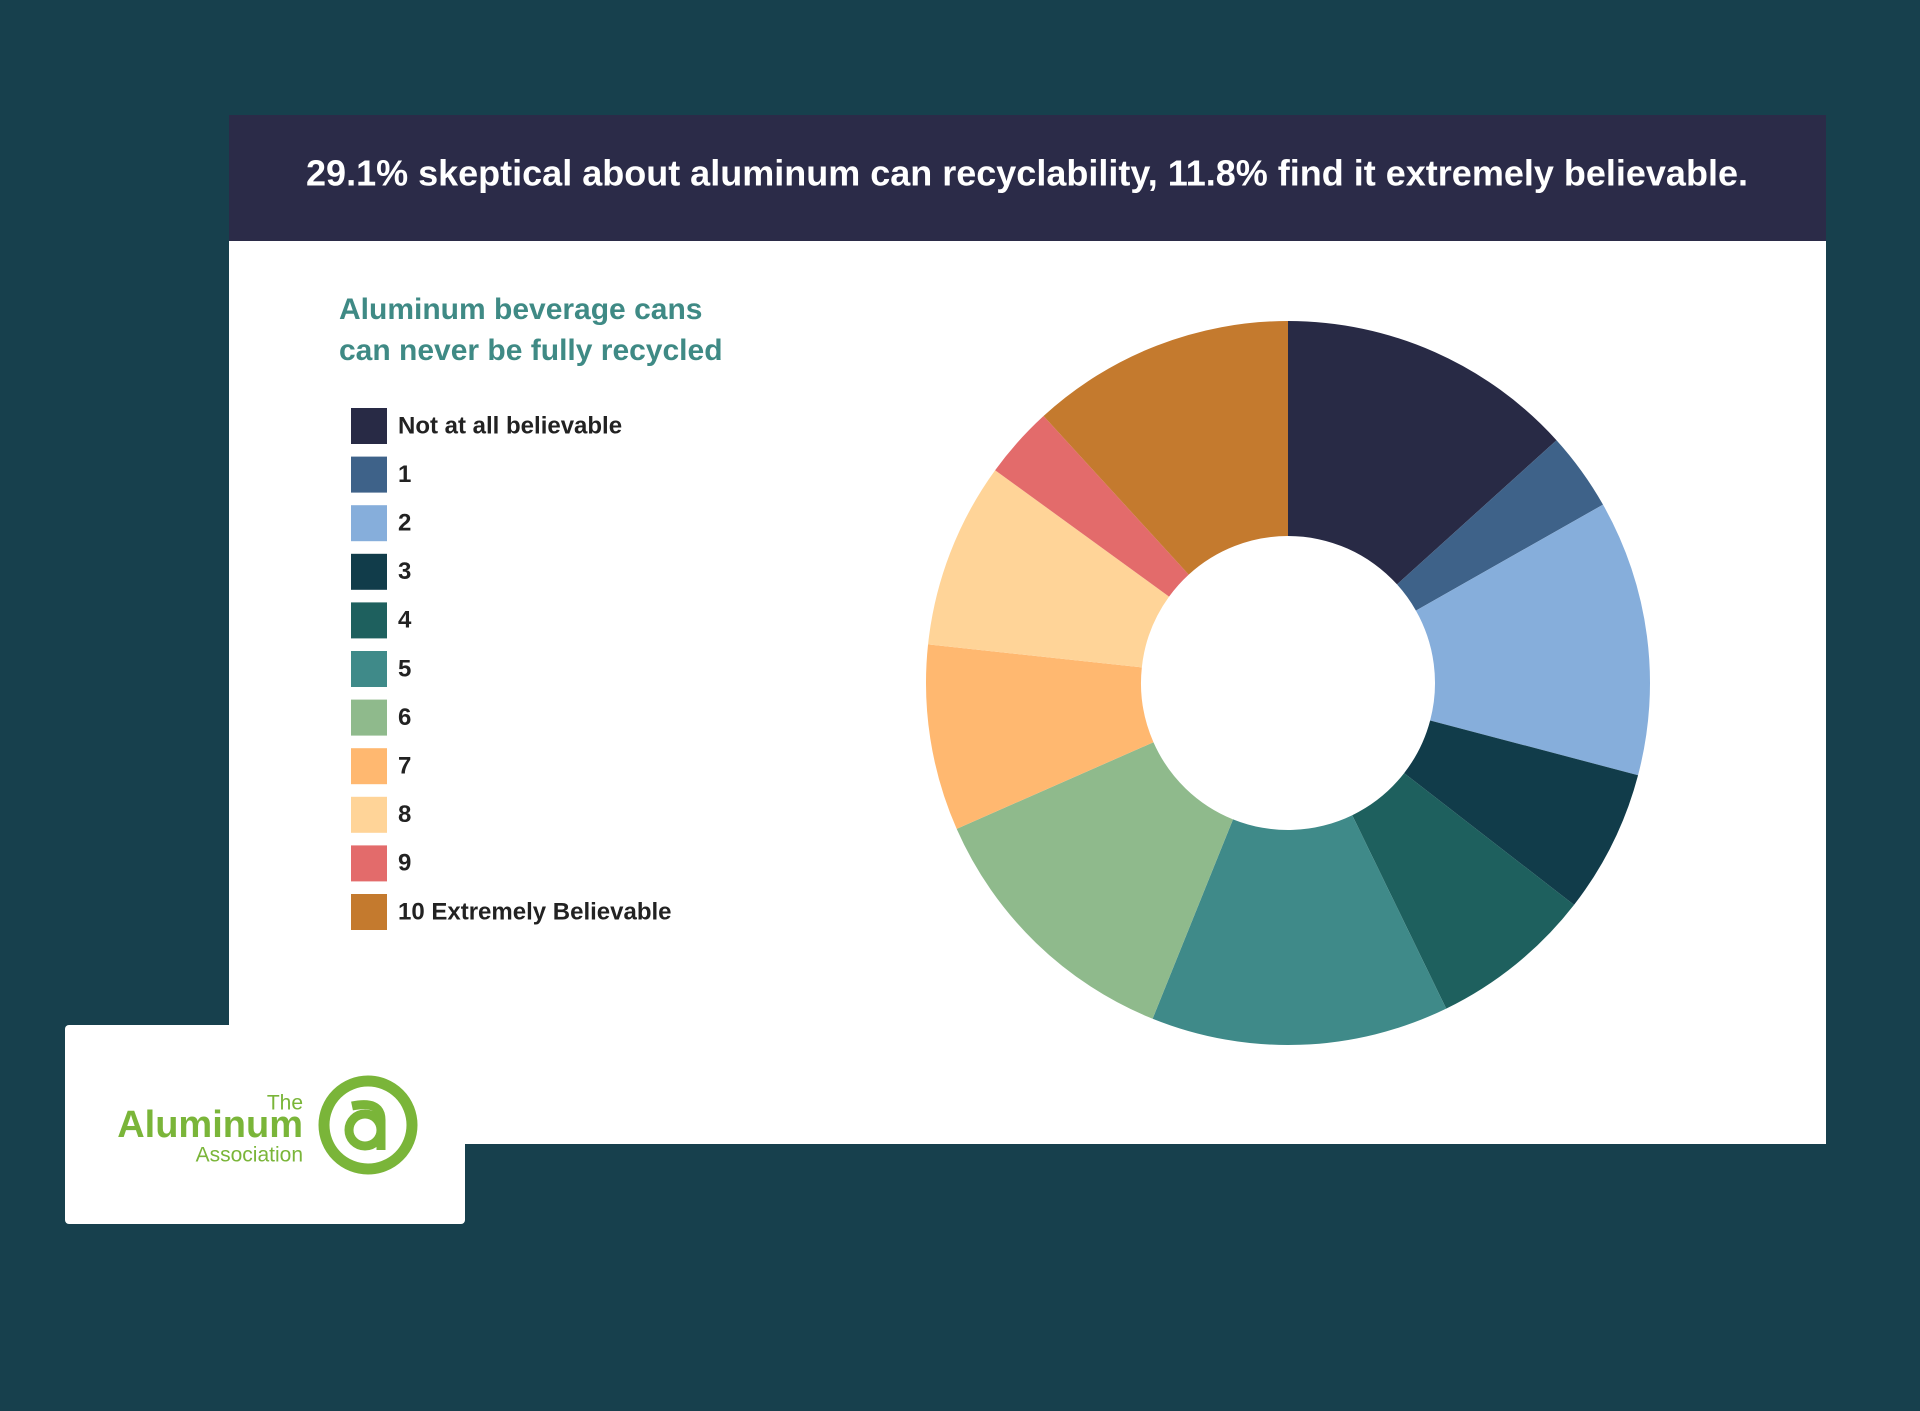 Image resolution: width=1920 pixels, height=1411 pixels. I want to click on legend-label: 2, so click(404, 523).